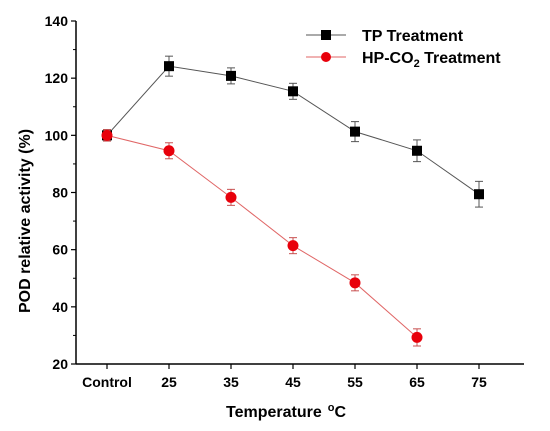 The height and width of the screenshot is (431, 550). I want to click on x-tick-label: 55, so click(355, 382).